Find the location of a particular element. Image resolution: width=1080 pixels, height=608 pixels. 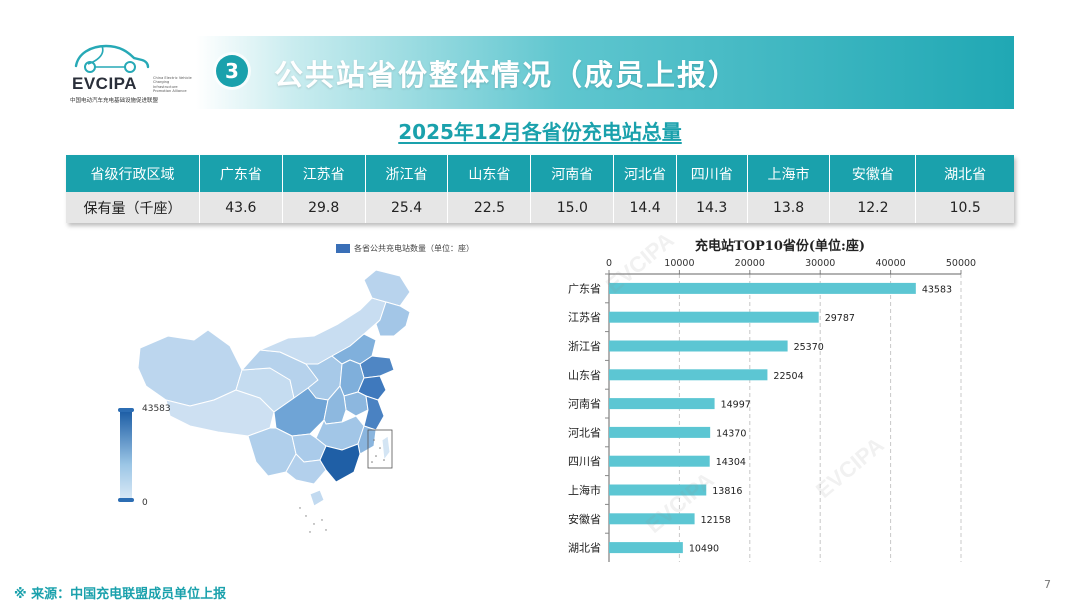

bar-value-label: 14370 is located at coordinates (731, 433).